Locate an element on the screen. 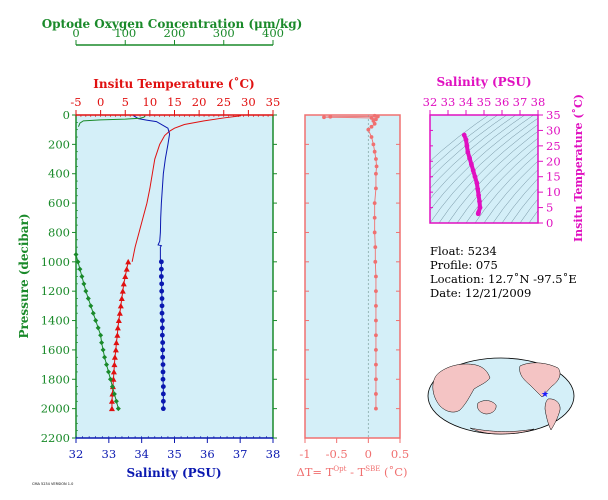  salinity-tick-label: 34 is located at coordinates (141, 454).